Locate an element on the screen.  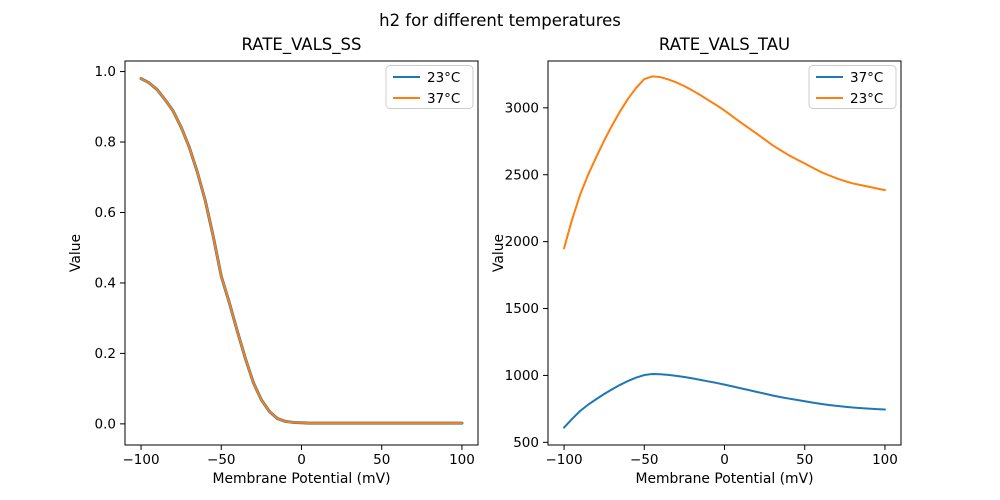
series-line-37C is located at coordinates (724, 400).